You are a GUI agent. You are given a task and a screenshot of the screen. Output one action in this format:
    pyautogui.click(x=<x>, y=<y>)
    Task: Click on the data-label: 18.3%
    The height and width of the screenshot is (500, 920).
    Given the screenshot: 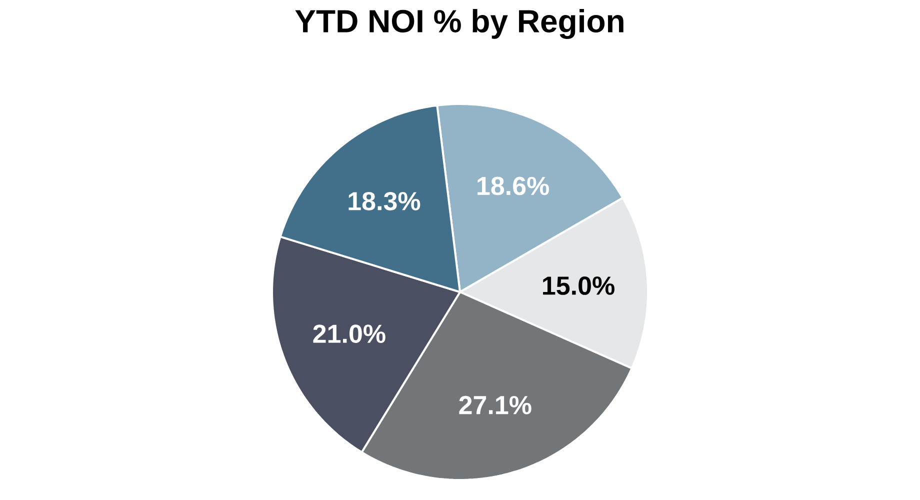 What is the action you would take?
    pyautogui.click(x=384, y=201)
    